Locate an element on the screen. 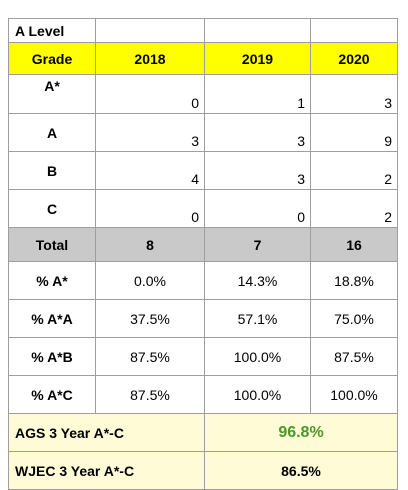  grade-count: 9 is located at coordinates (354, 132).